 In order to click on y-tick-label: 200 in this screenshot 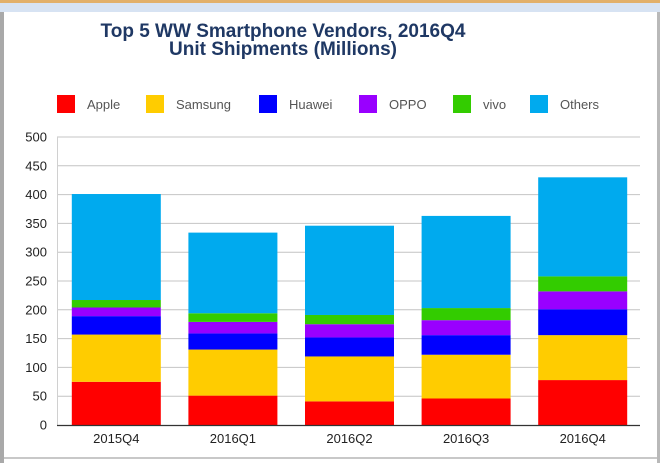, I will do `click(36, 309)`.